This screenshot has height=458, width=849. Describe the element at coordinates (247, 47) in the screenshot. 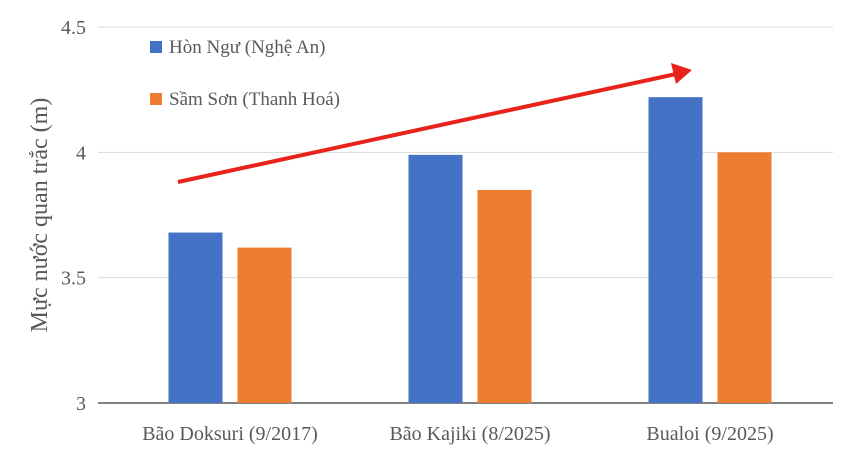

I see `legend-label: Hòn Ngư (Nghệ An)` at that location.